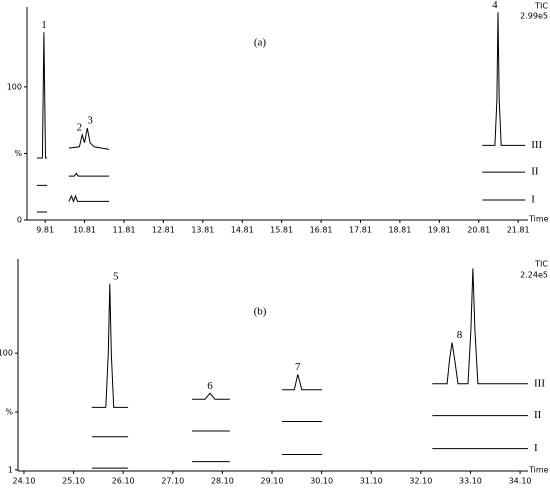 Image resolution: width=550 pixels, height=494 pixels. I want to click on x-tick-label: 28.10, so click(222, 481).